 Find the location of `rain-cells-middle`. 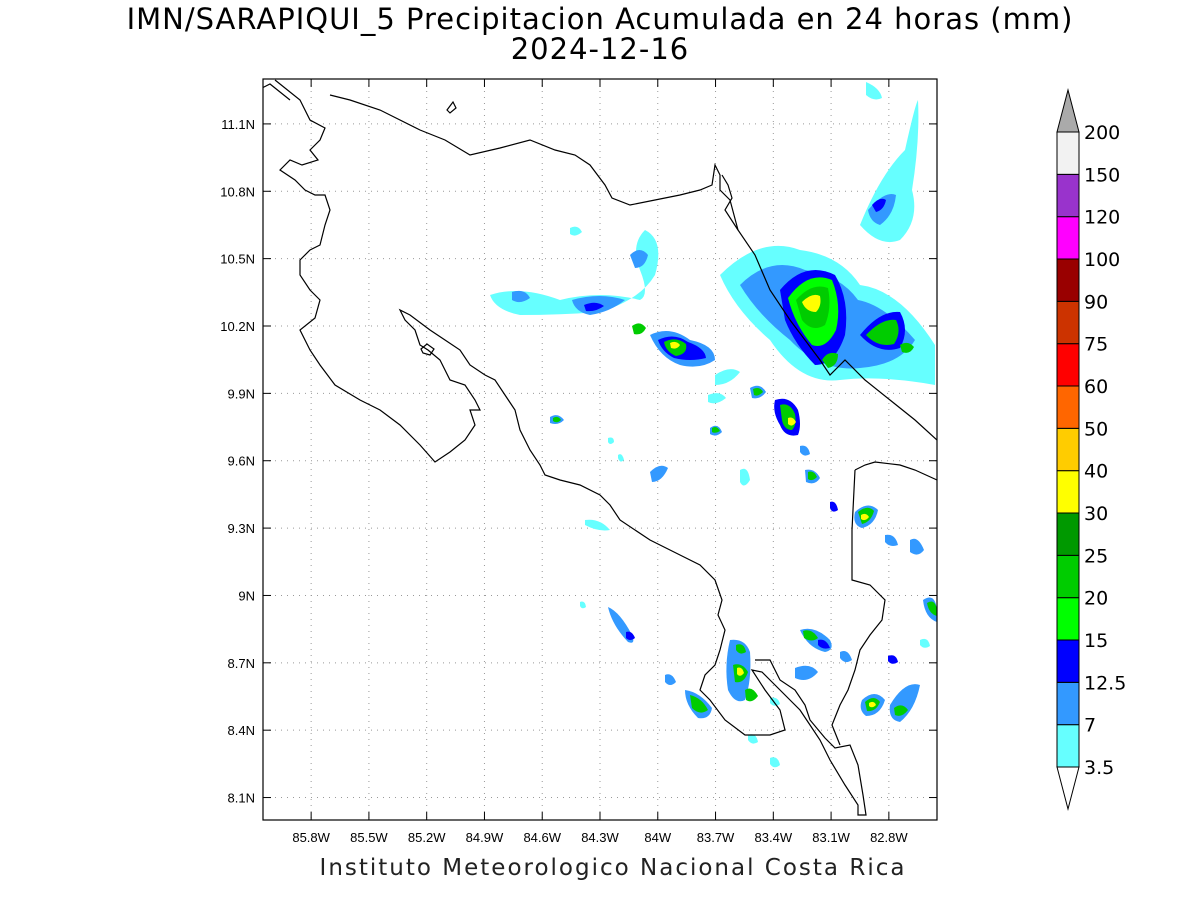

rain-cells-middle is located at coordinates (694, 450).